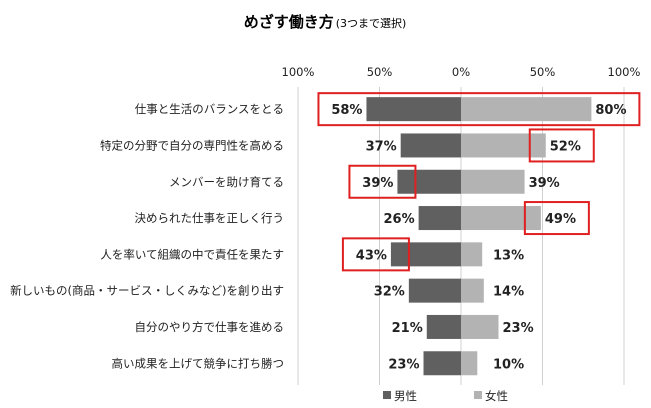 The image size is (651, 408). I want to click on data-label-male: 43%, so click(371, 255).